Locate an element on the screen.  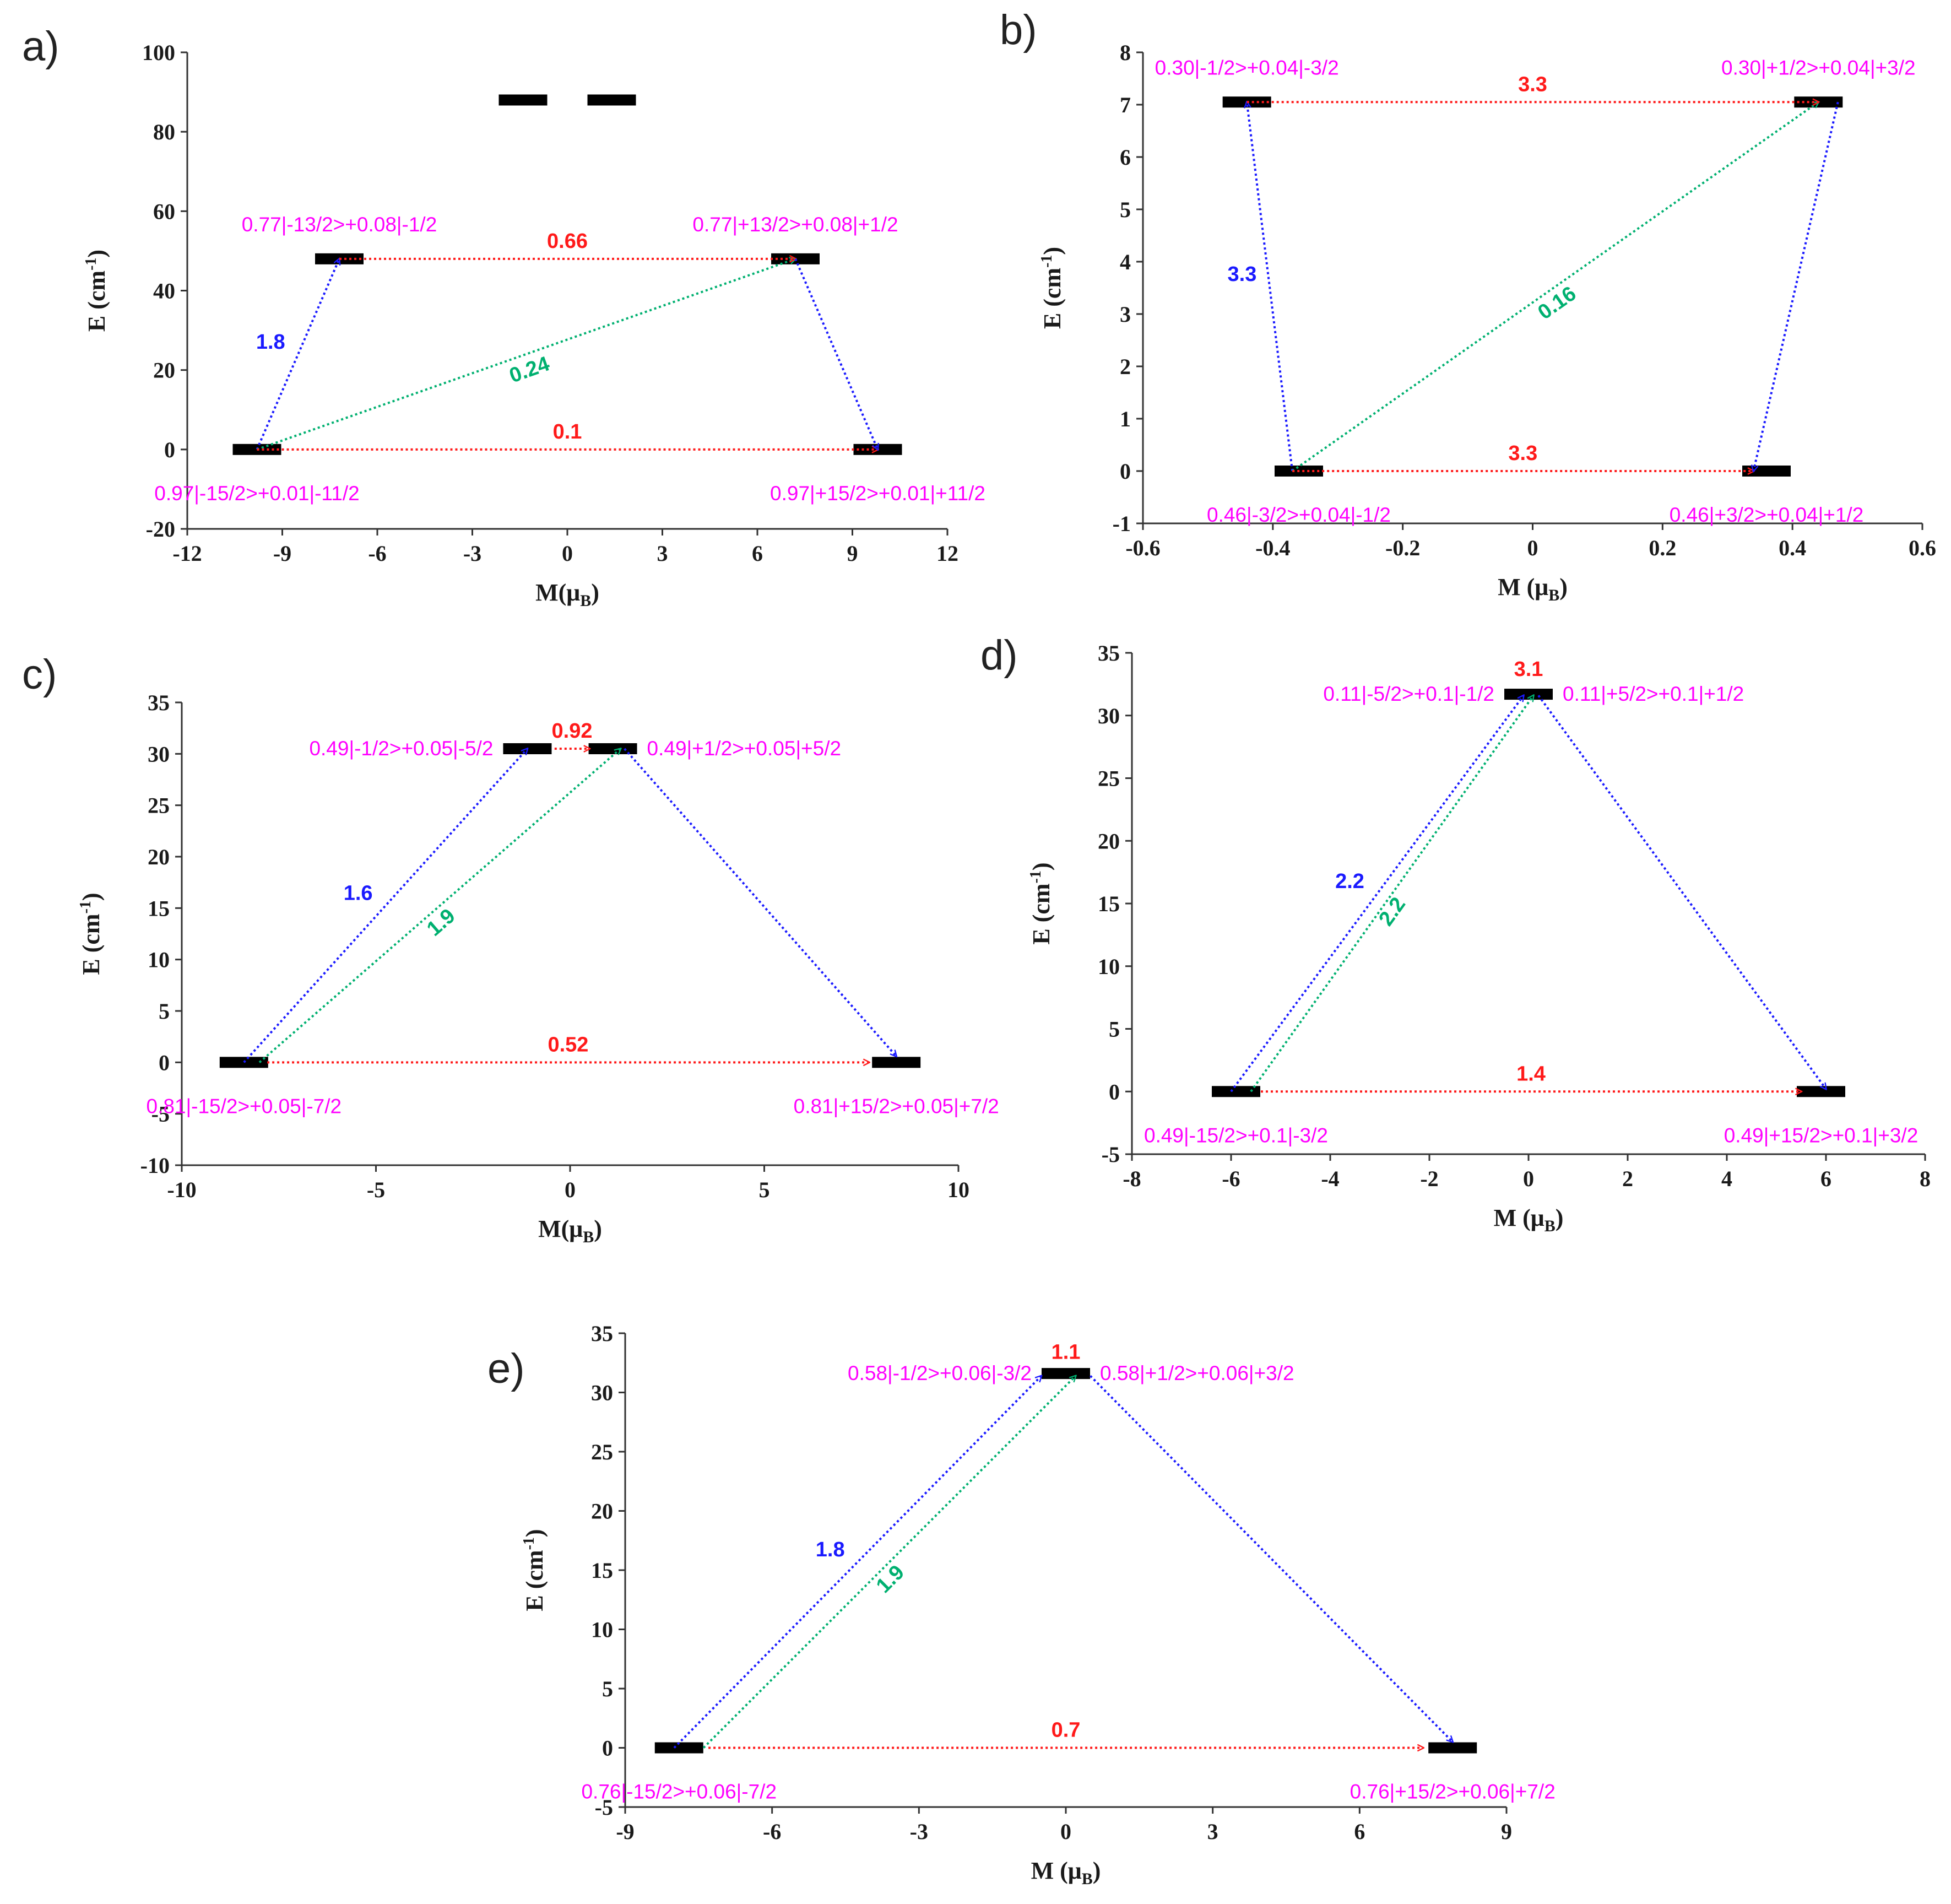
x-tick-label: 5 is located at coordinates (764, 1189).